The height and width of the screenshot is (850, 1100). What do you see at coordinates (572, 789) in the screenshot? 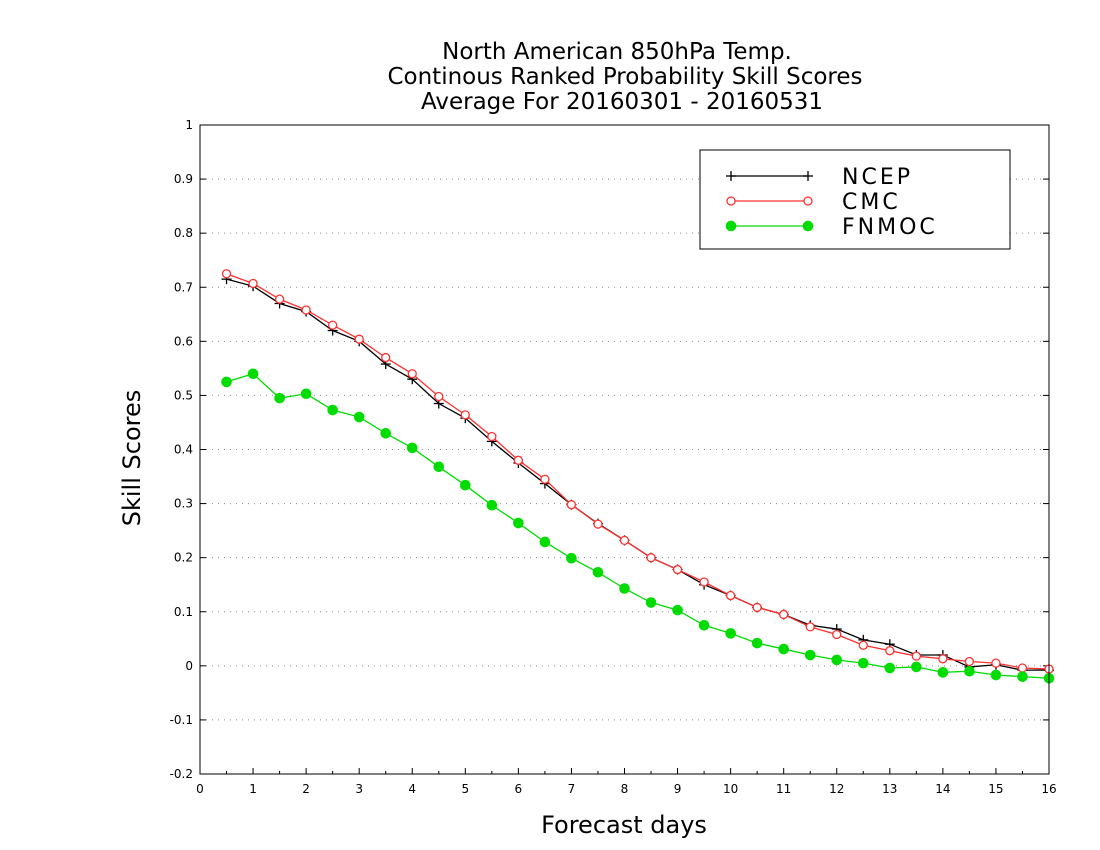
I see `x-tick-label: 7` at bounding box center [572, 789].